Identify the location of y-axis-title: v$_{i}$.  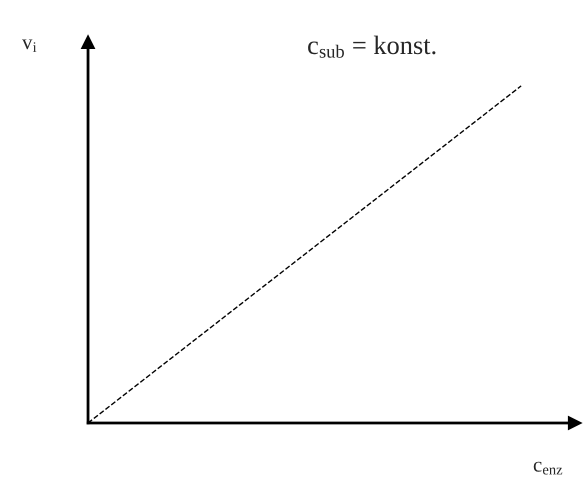
(29, 45).